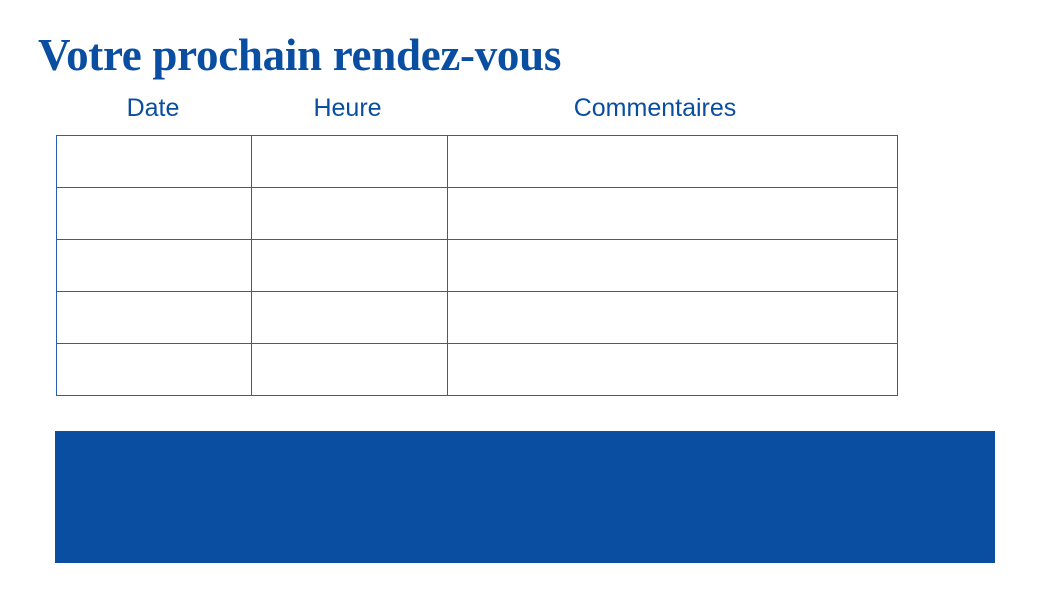 The image size is (1050, 600). I want to click on page-title: Votre prochain rendez-vous, so click(300, 55).